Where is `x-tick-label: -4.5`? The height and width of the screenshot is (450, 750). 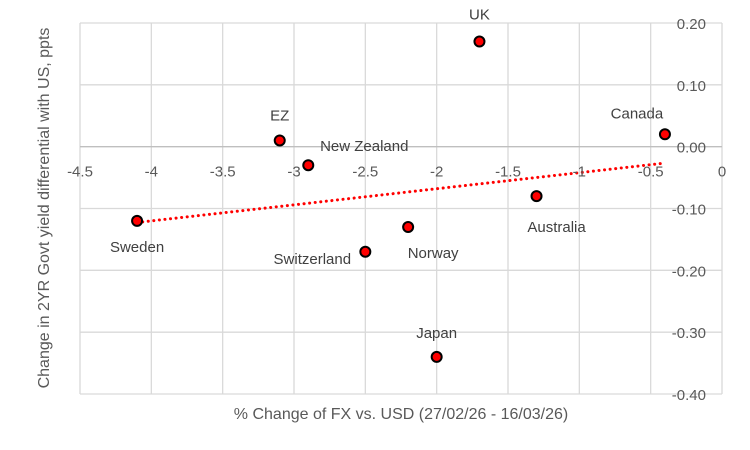
x-tick-label: -4.5 is located at coordinates (80, 172).